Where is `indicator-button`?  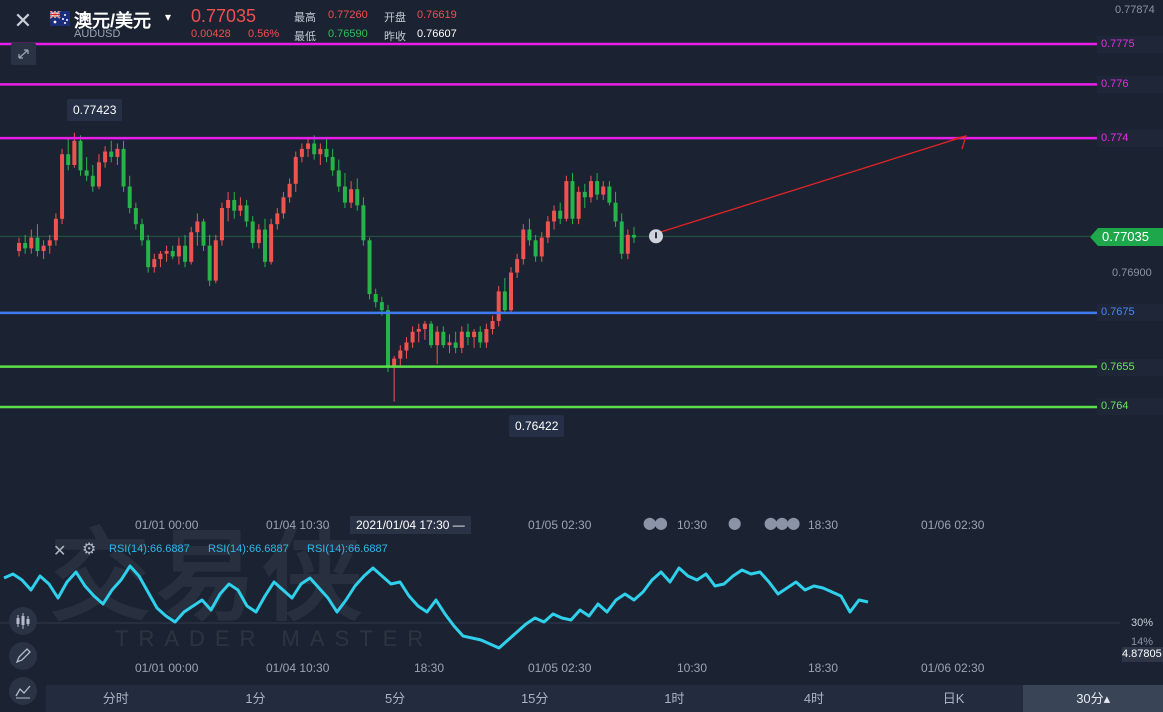 indicator-button is located at coordinates (23, 691).